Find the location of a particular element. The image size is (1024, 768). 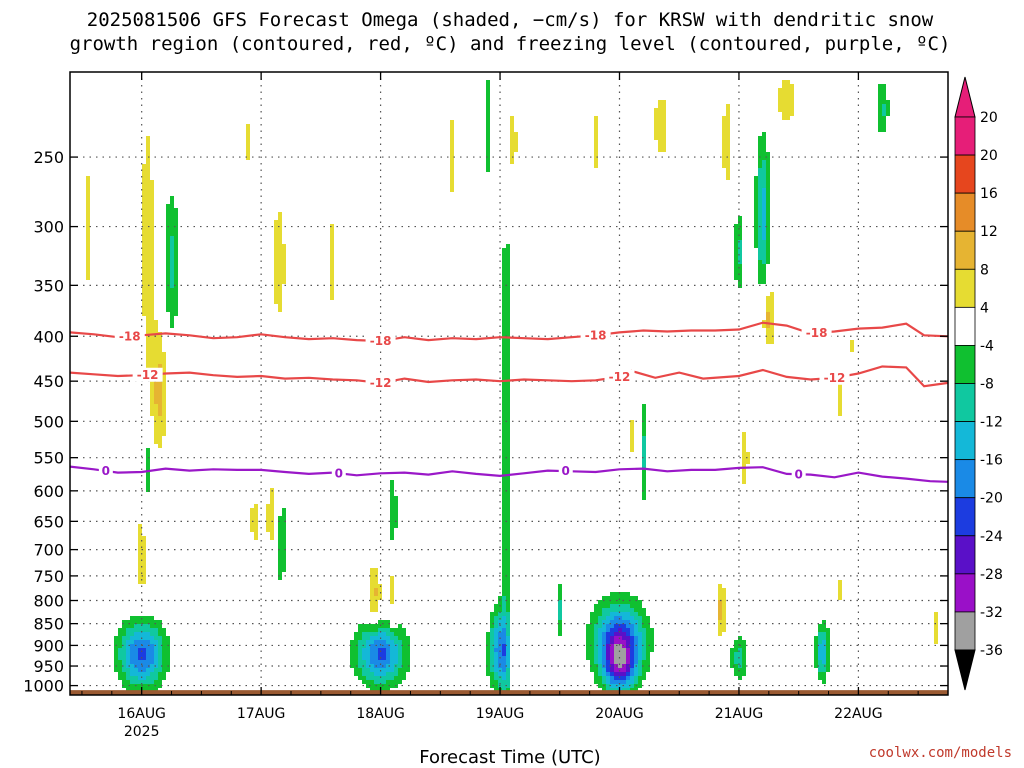

colorbar-label: -12 is located at coordinates (991, 423).